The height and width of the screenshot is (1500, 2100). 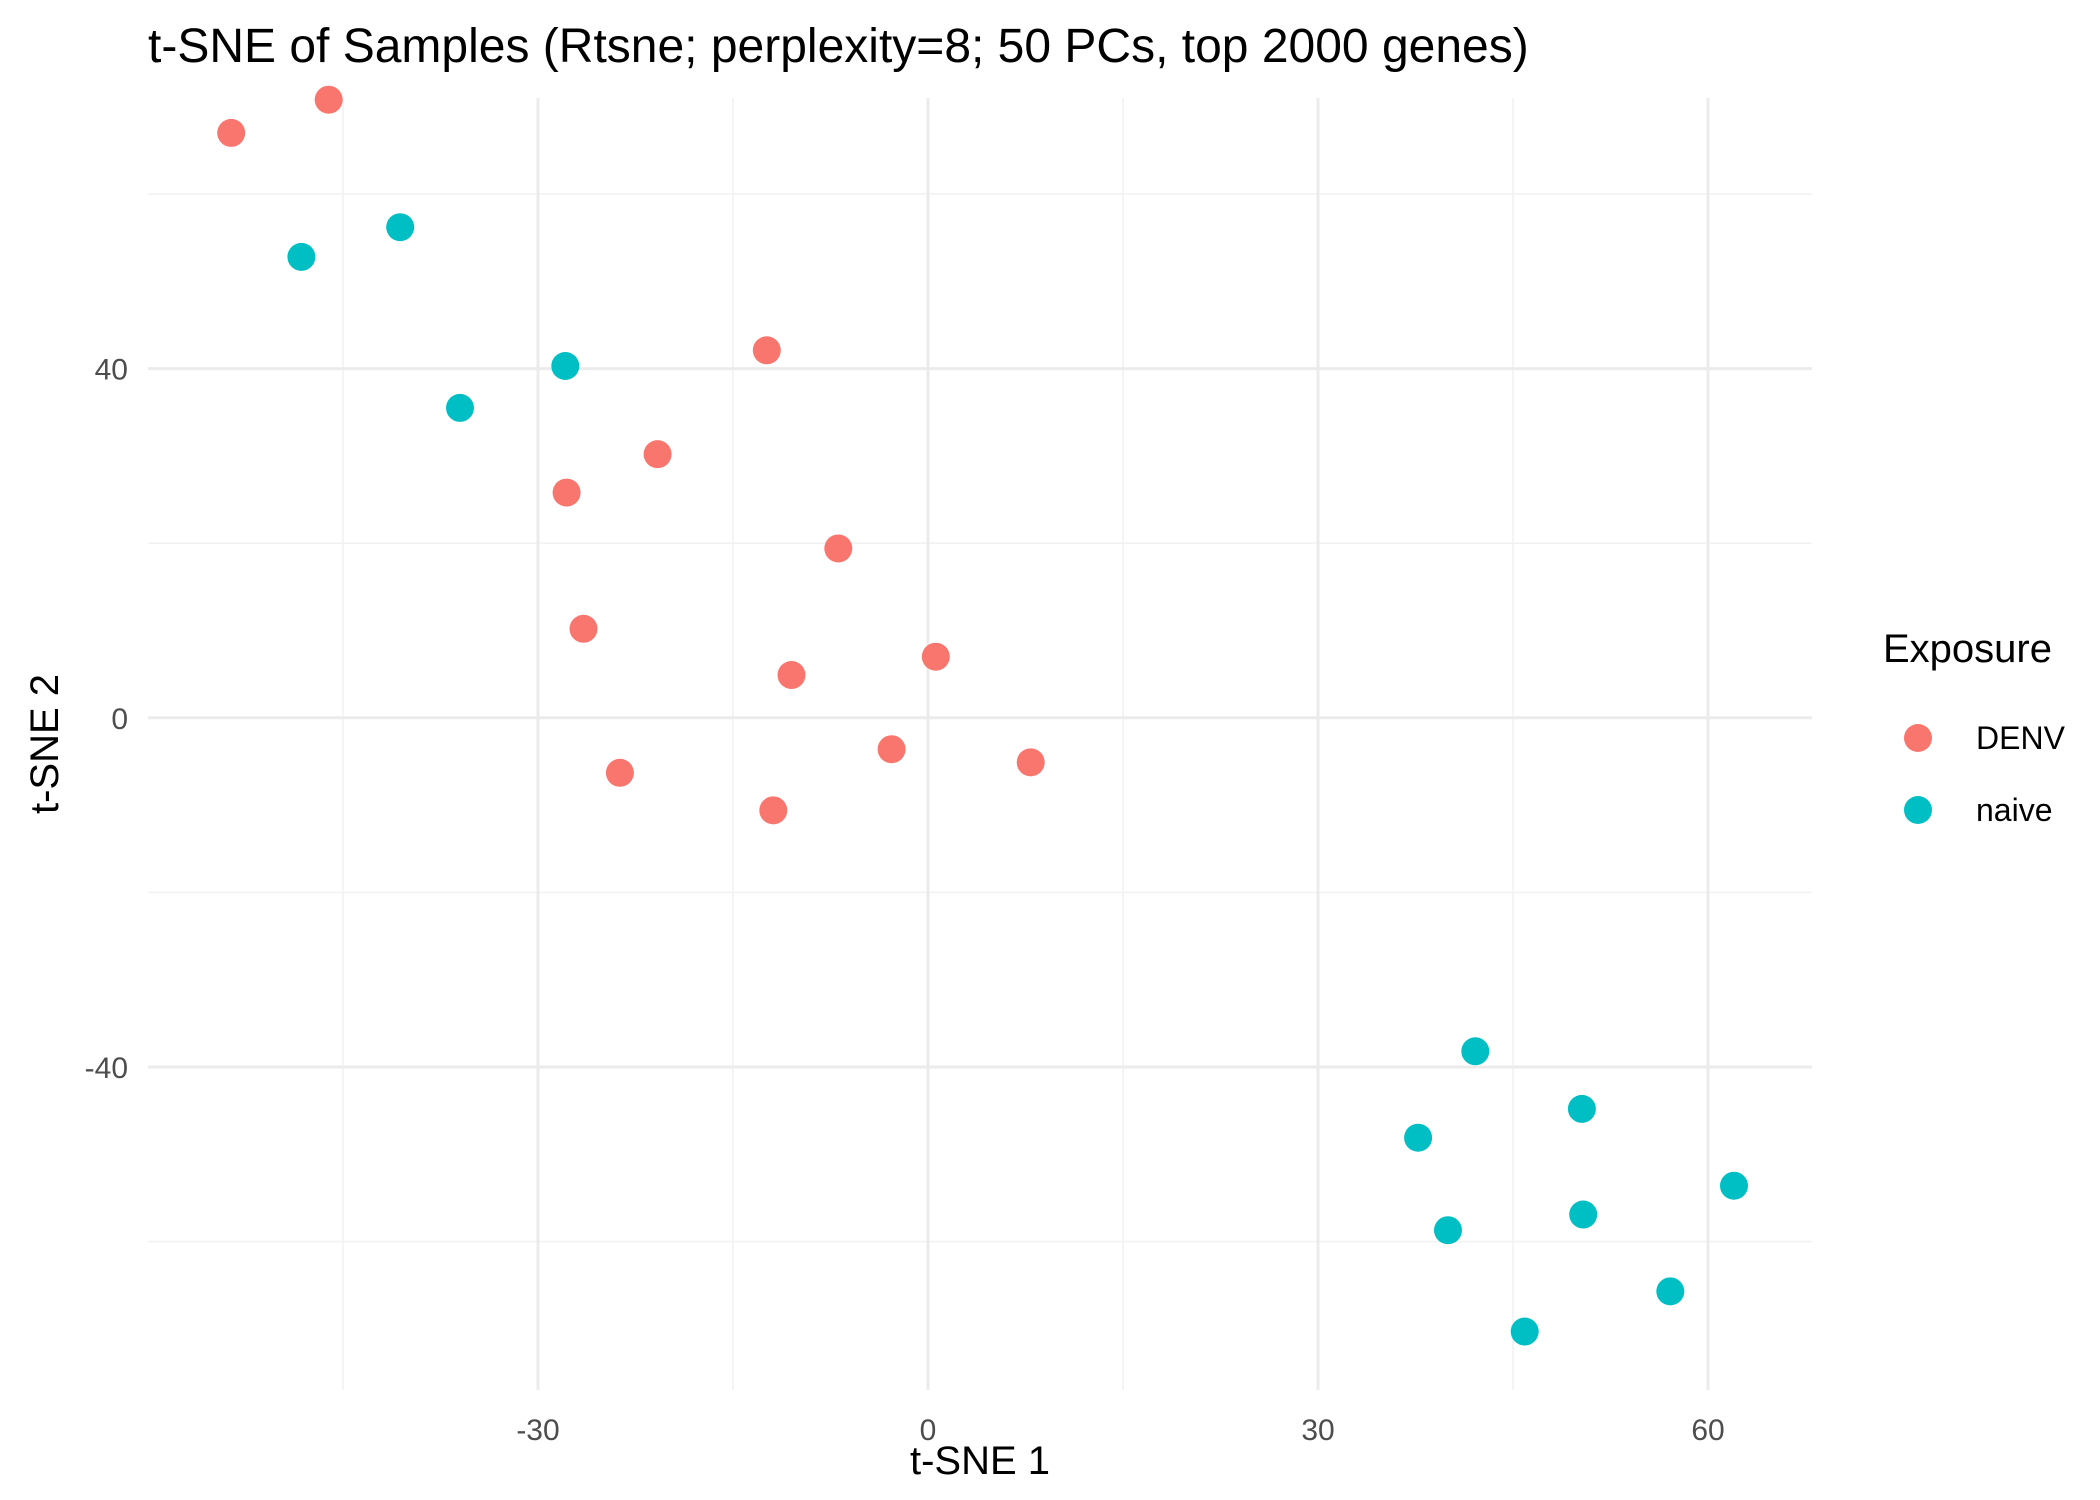 What do you see at coordinates (1317, 1430) in the screenshot?
I see `x-tick-label: 30` at bounding box center [1317, 1430].